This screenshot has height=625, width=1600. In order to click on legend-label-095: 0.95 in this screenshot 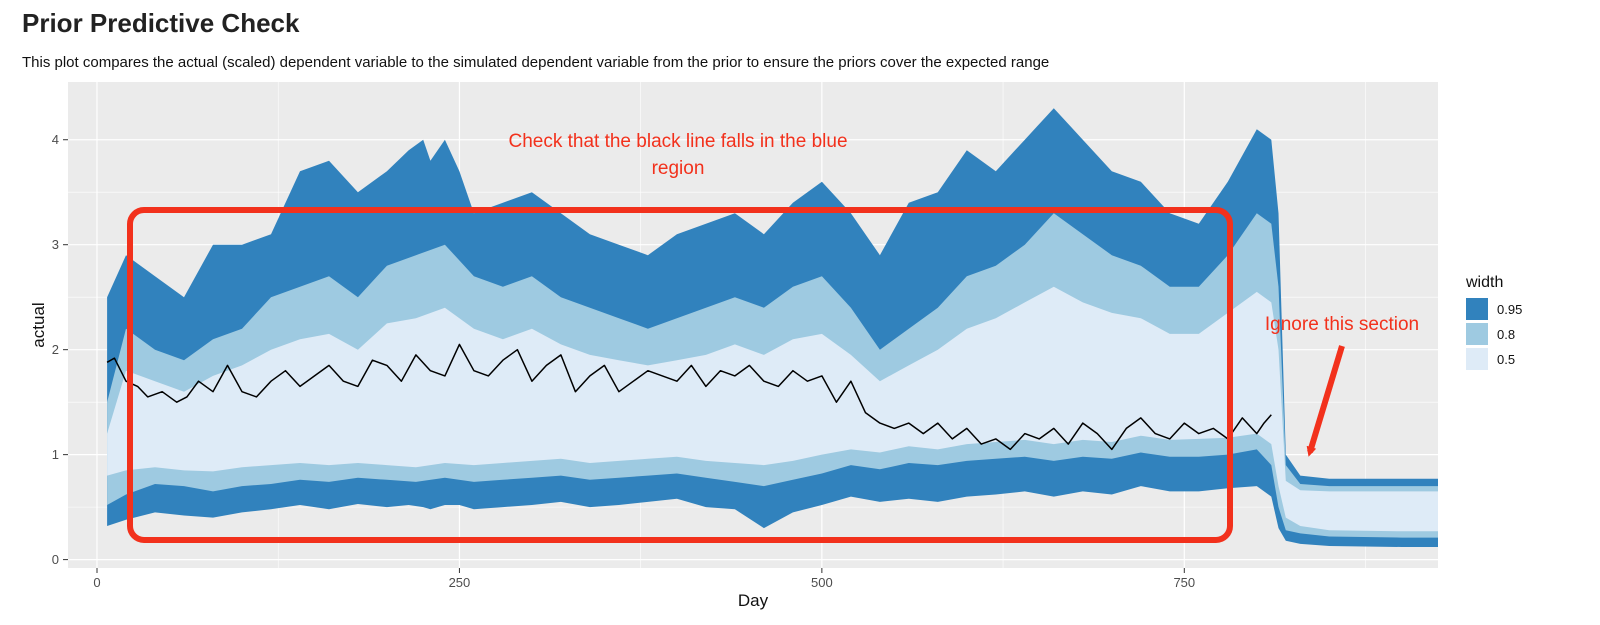, I will do `click(1509, 309)`.